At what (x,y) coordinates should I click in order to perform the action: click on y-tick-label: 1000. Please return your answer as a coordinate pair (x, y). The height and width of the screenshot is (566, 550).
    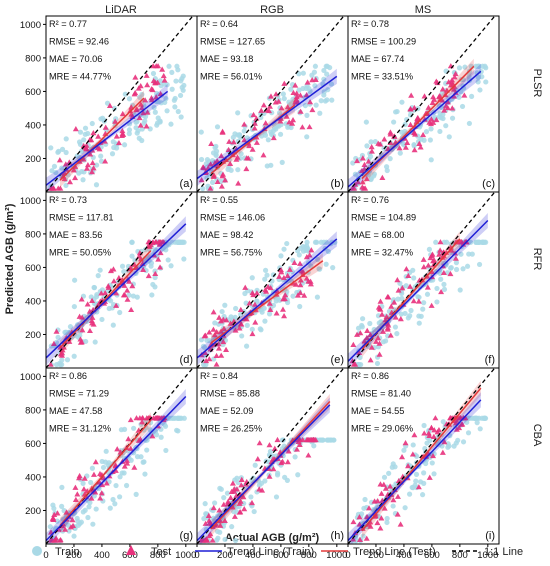
    Looking at the image, I should click on (30, 201).